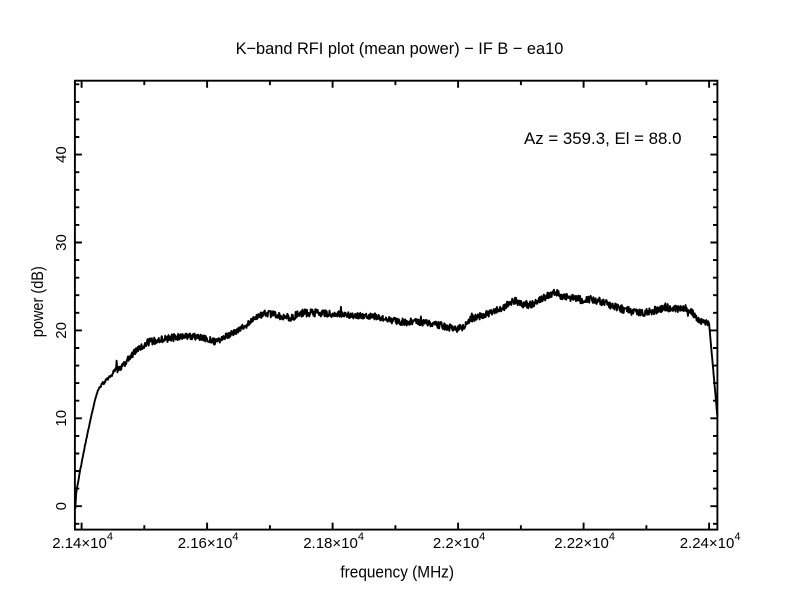  Describe the element at coordinates (61, 242) in the screenshot. I see `svg-text: 30` at that location.